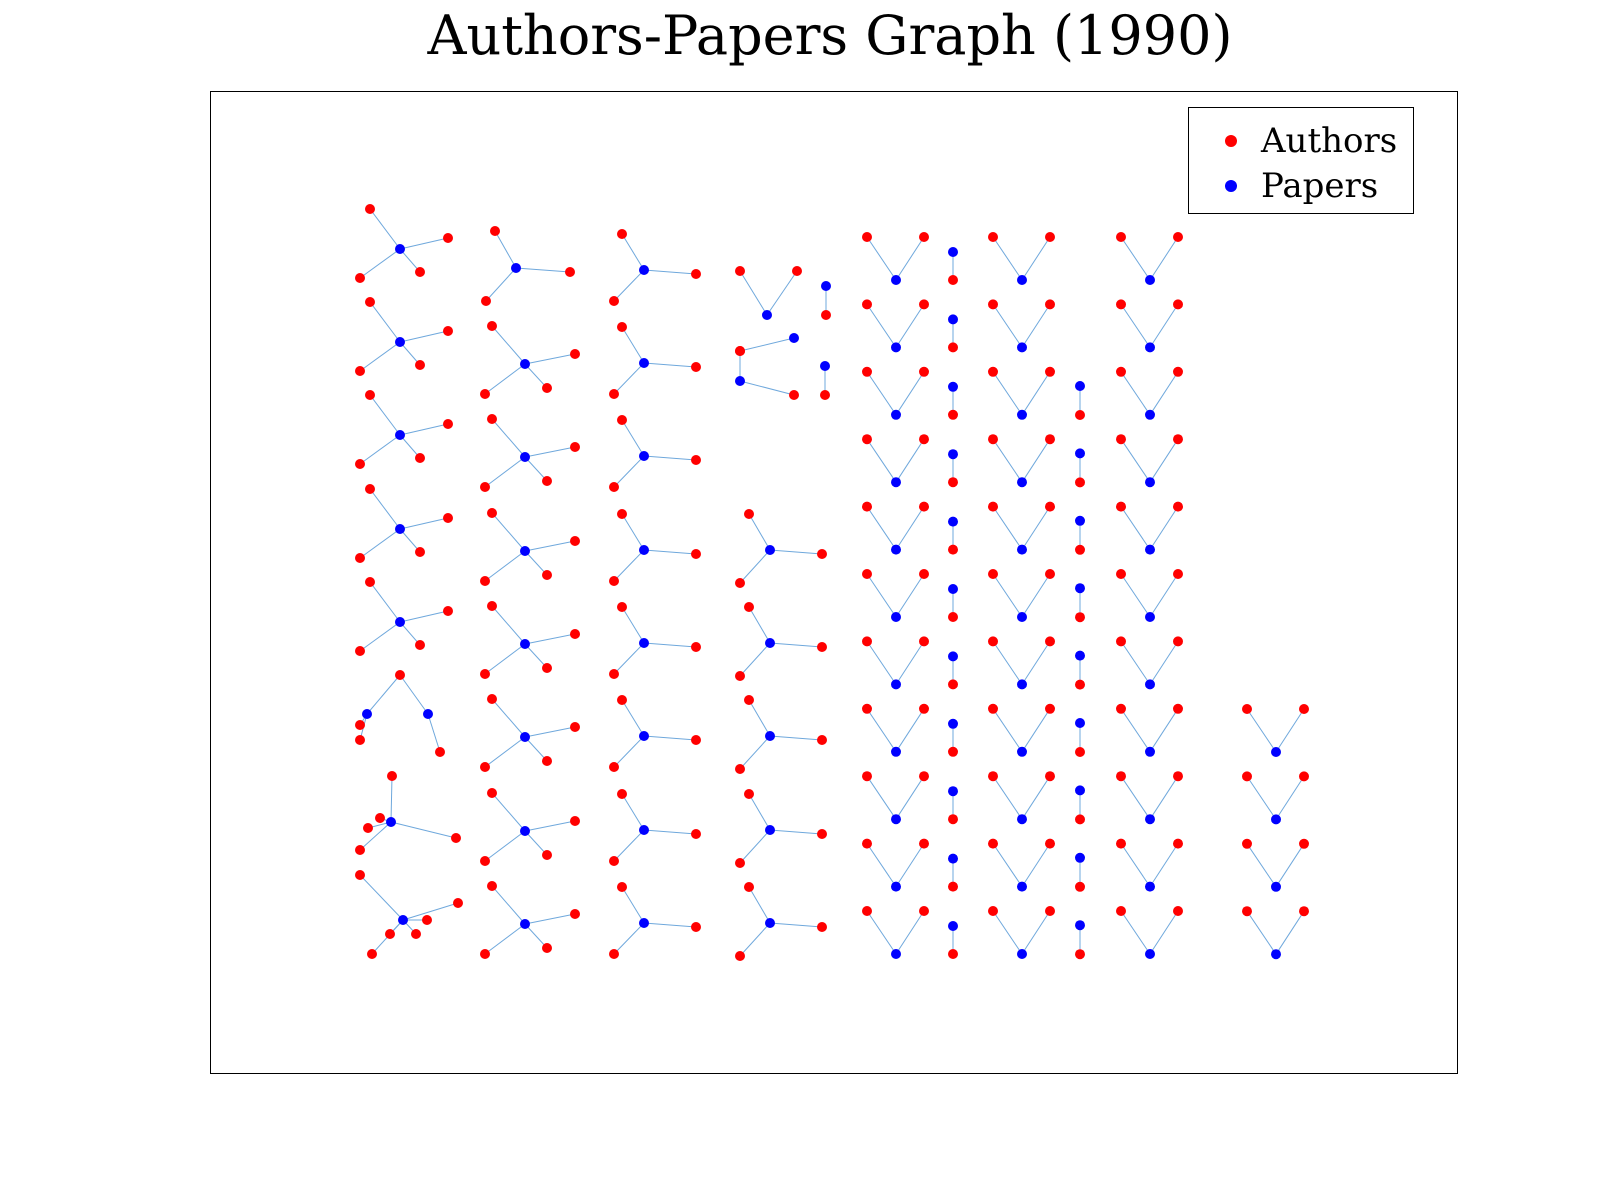  I want to click on legend: Authors Papers, so click(1301, 160).